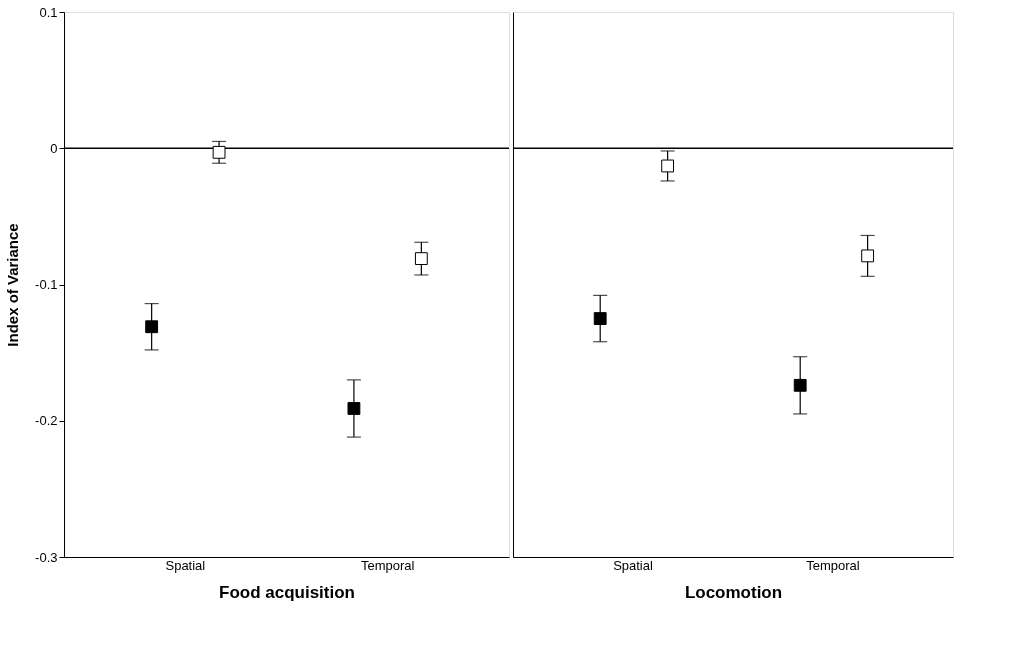 The image size is (1010, 655). Describe the element at coordinates (287, 592) in the screenshot. I see `x-axis-title: Food acquisition` at that location.